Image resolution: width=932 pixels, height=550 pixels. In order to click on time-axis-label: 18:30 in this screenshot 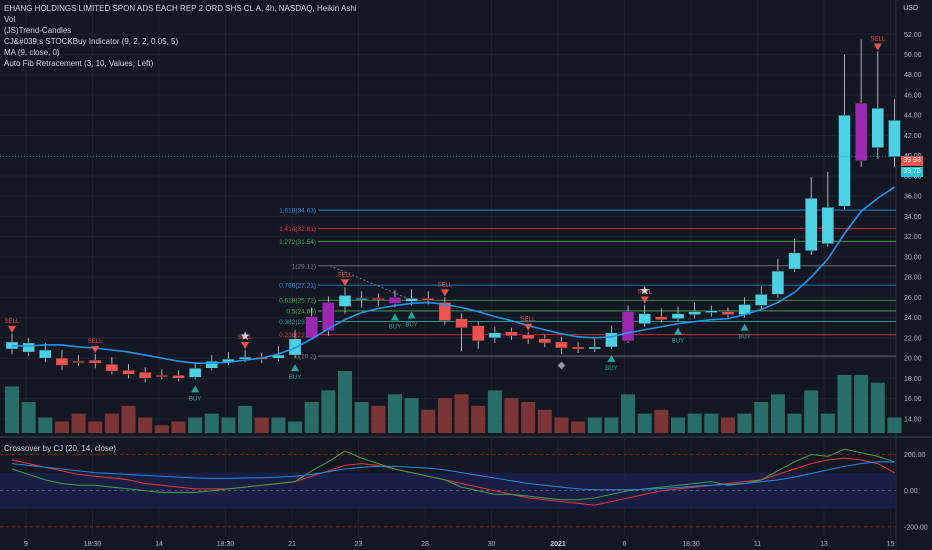, I will do `click(226, 544)`.